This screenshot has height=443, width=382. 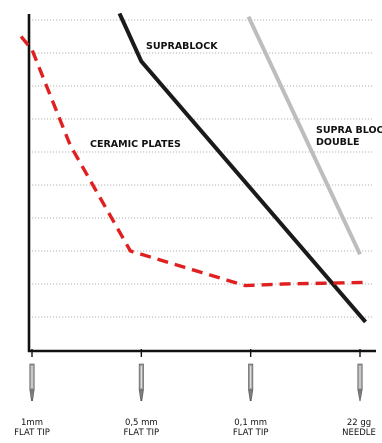 I want to click on x-tick-label: 0,5 mm FLAT TIP, so click(x=141, y=428).